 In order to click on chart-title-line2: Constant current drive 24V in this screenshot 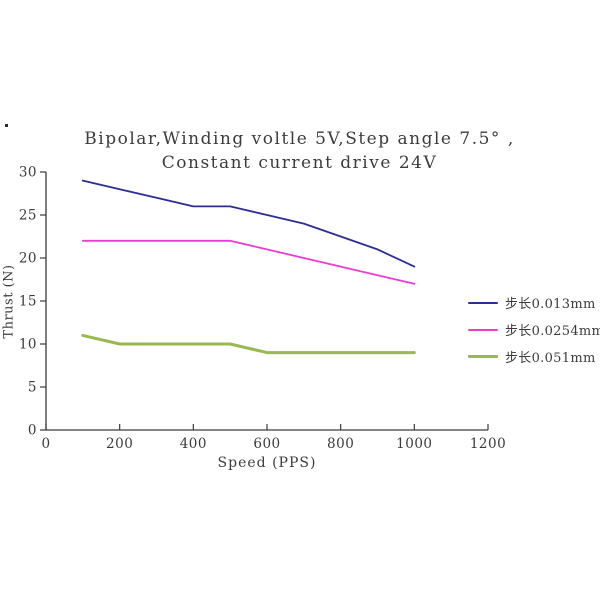, I will do `click(299, 163)`.